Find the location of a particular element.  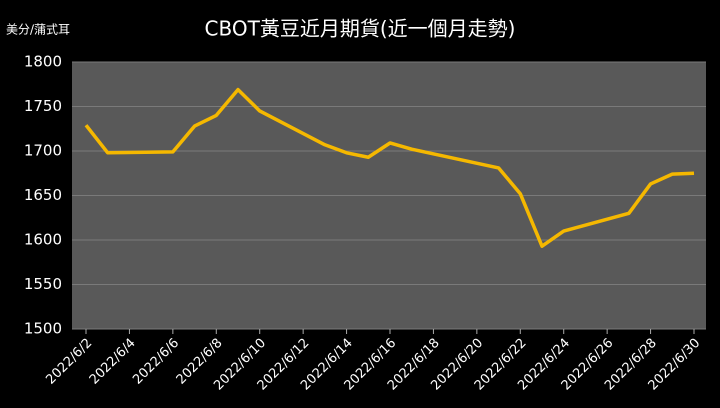

y-tick-label: 1550 is located at coordinates (43, 284).